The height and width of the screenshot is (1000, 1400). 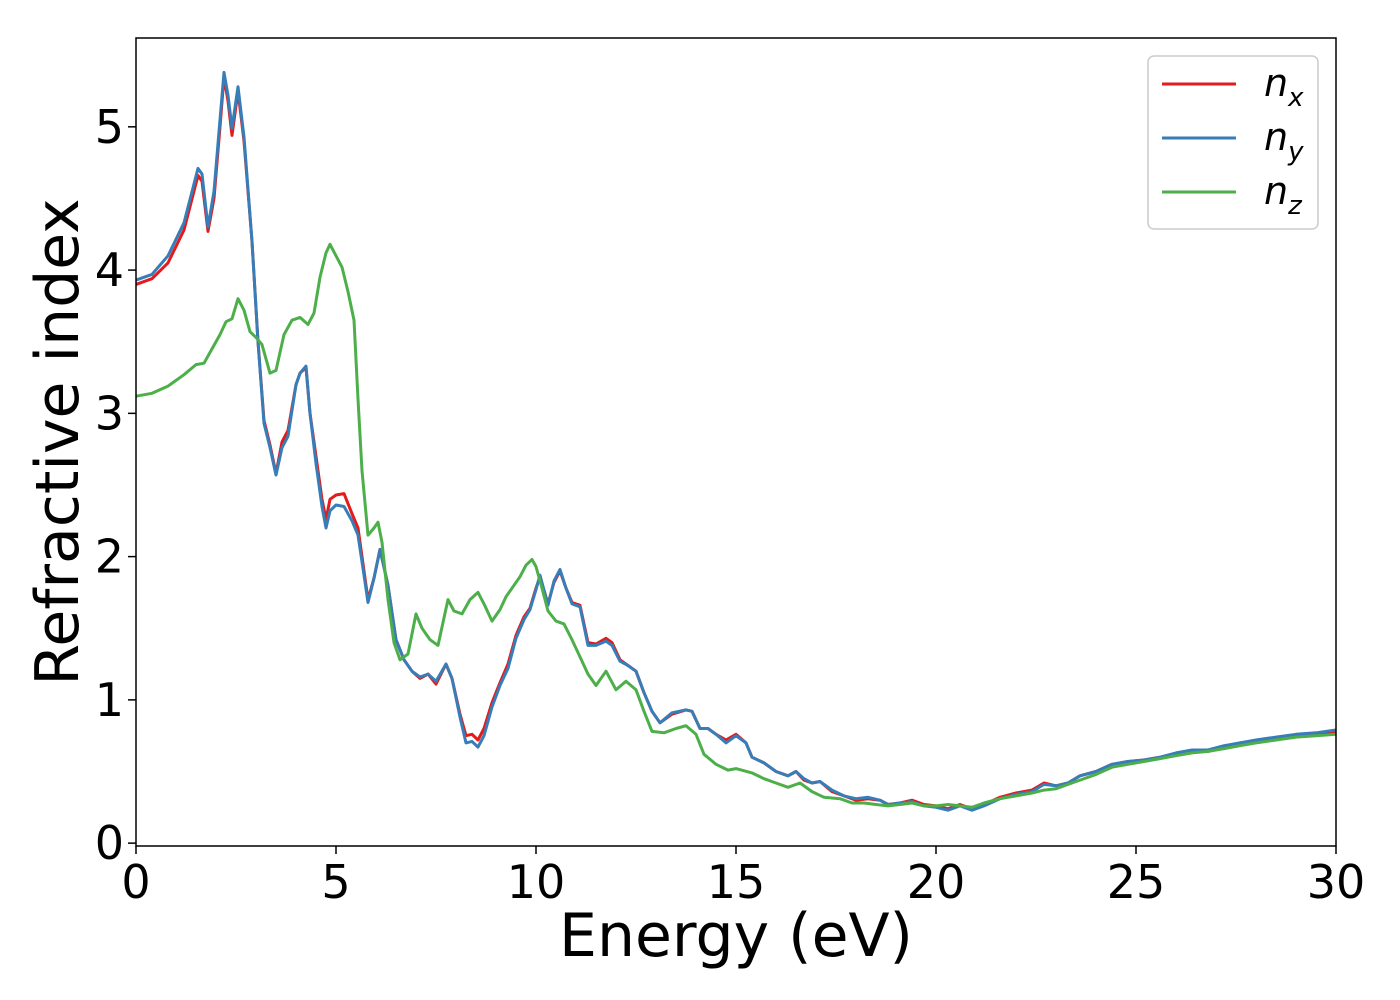 What do you see at coordinates (115, 485) in the screenshot?
I see `y-axis: 0 1 2 3 4 5` at bounding box center [115, 485].